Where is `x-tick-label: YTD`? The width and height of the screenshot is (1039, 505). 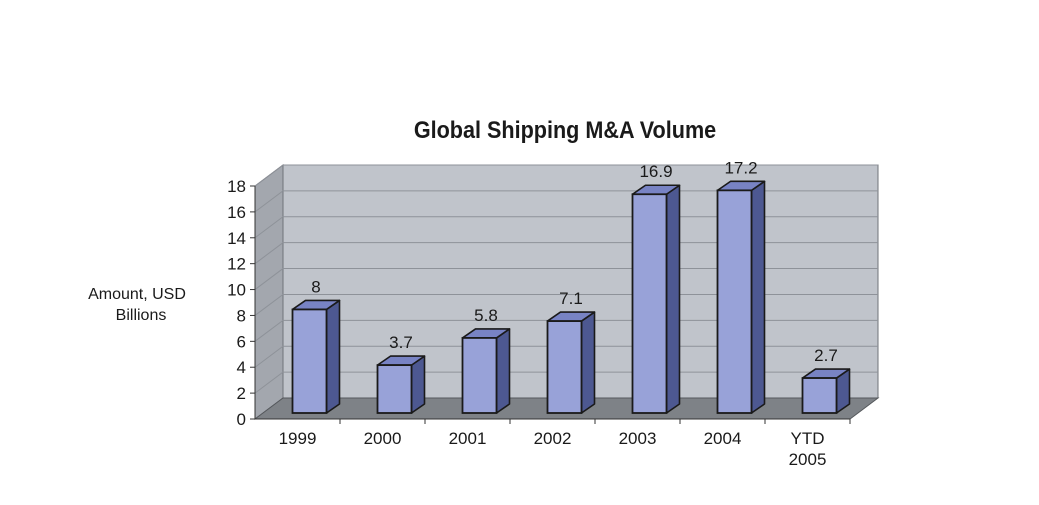 x-tick-label: YTD is located at coordinates (808, 438).